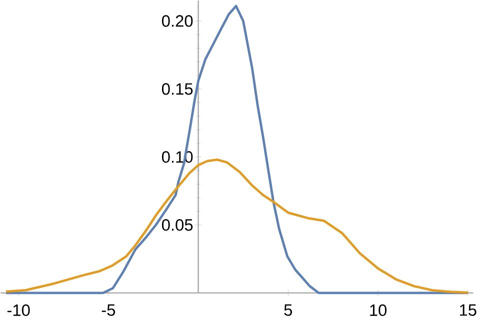 The height and width of the screenshot is (321, 482). What do you see at coordinates (109, 310) in the screenshot?
I see `x-tick-label: -5` at bounding box center [109, 310].